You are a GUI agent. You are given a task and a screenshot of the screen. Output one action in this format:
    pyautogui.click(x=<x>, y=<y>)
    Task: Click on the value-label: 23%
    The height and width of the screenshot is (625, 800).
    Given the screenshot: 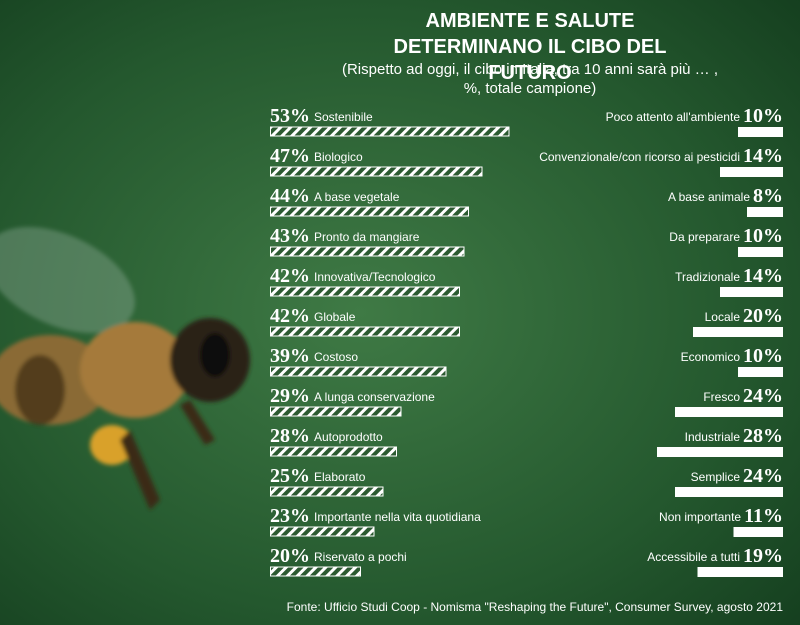 What is the action you would take?
    pyautogui.click(x=290, y=516)
    